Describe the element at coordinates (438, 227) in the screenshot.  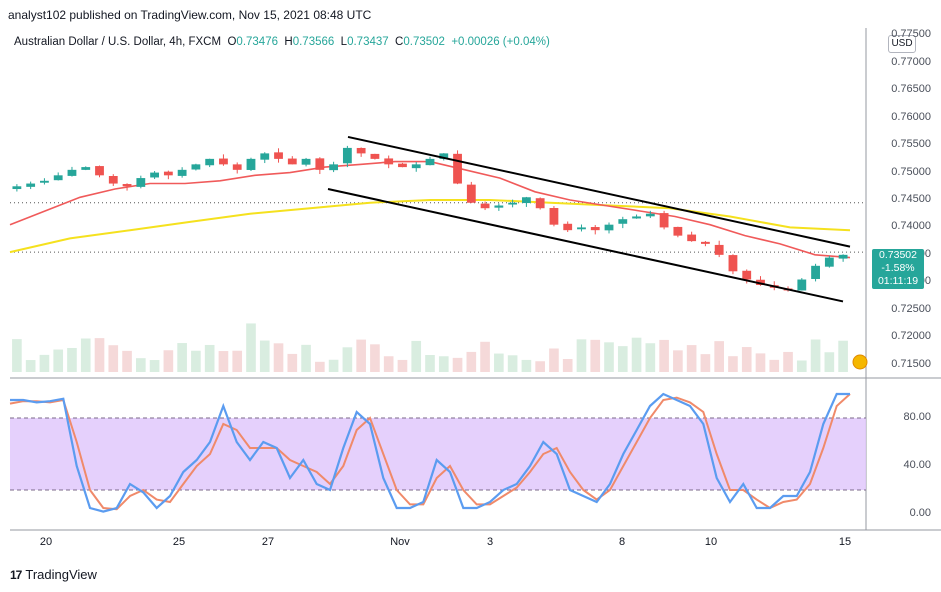
I see `reference-lines` at that location.